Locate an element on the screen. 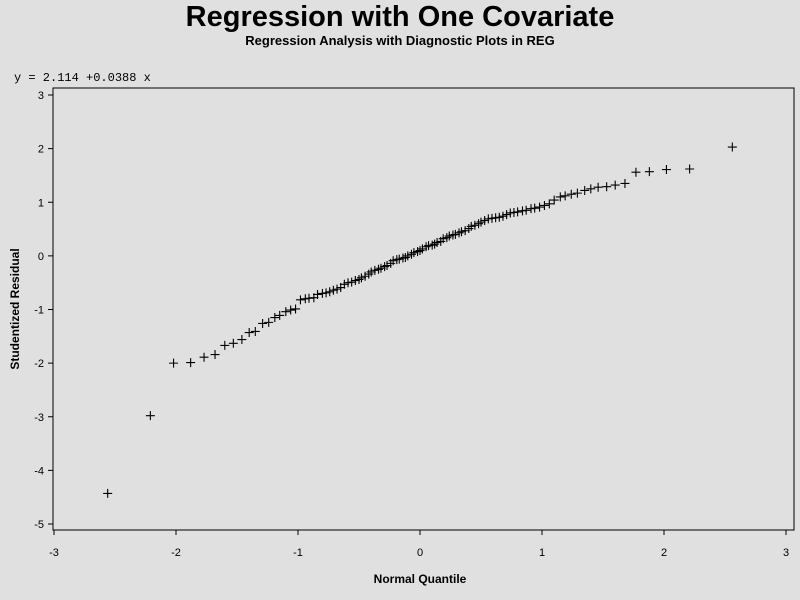  x-axis: -3 -2 -1 0 1 2 3 is located at coordinates (419, 544).